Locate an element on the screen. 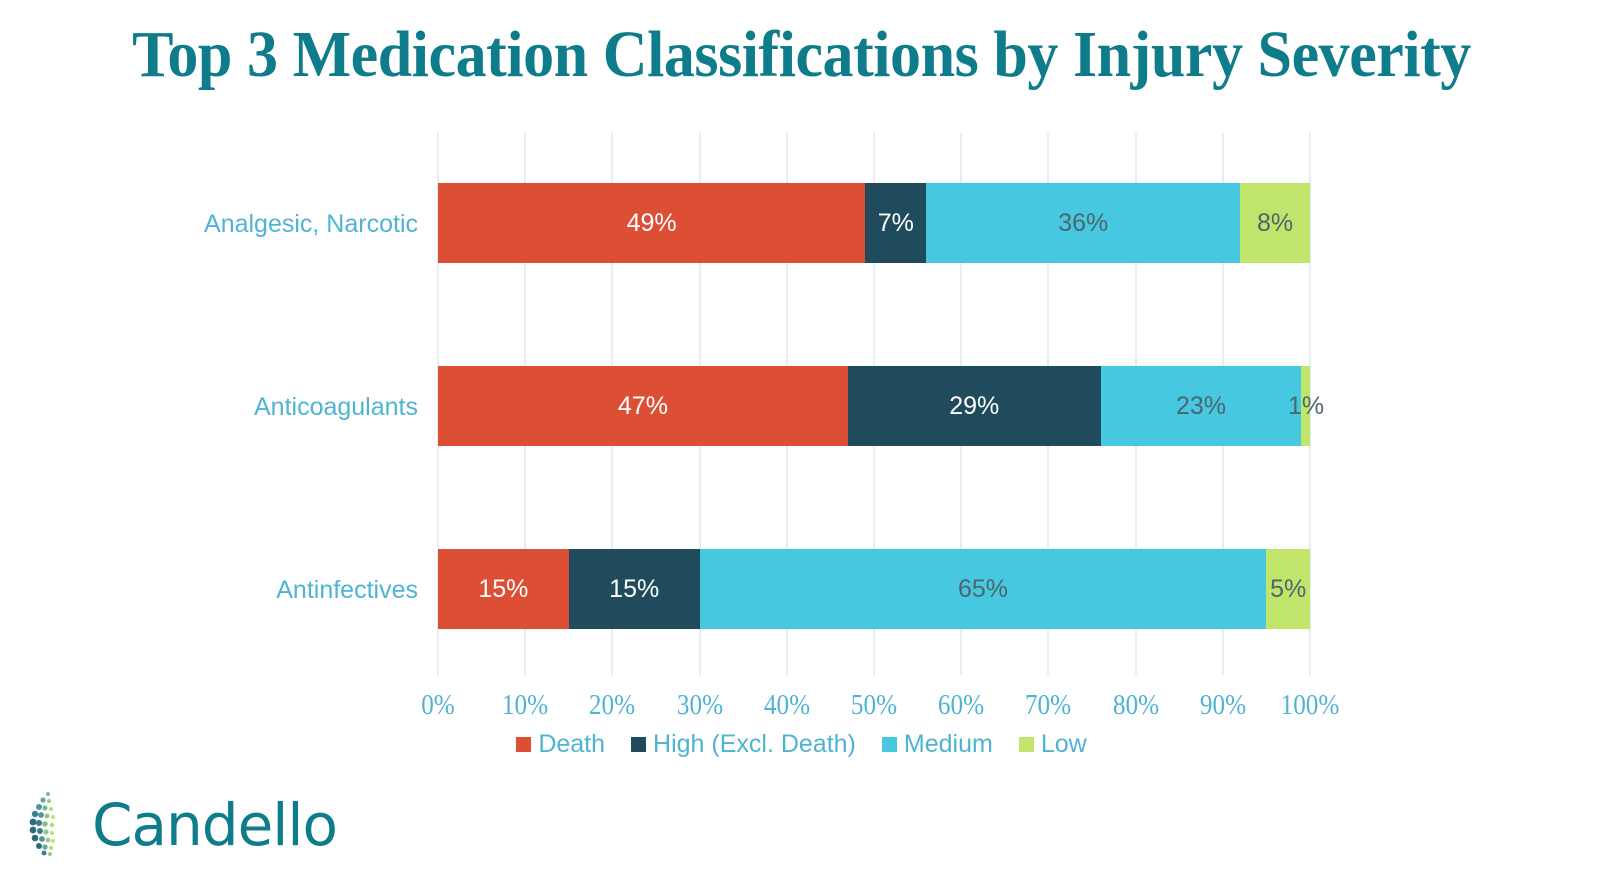 The image size is (1603, 877). candello-wordmark: Candello is located at coordinates (215, 825).